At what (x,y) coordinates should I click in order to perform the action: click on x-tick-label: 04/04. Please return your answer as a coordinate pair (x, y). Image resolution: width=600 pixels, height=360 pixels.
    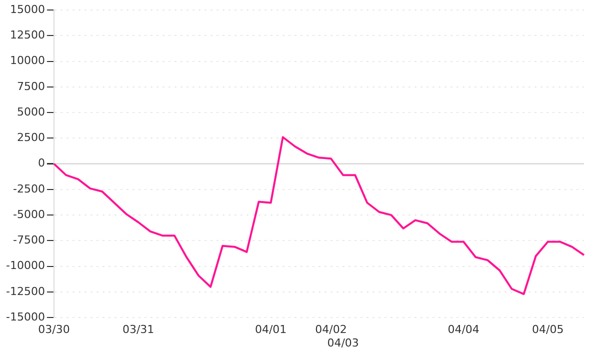
    Looking at the image, I should click on (464, 329).